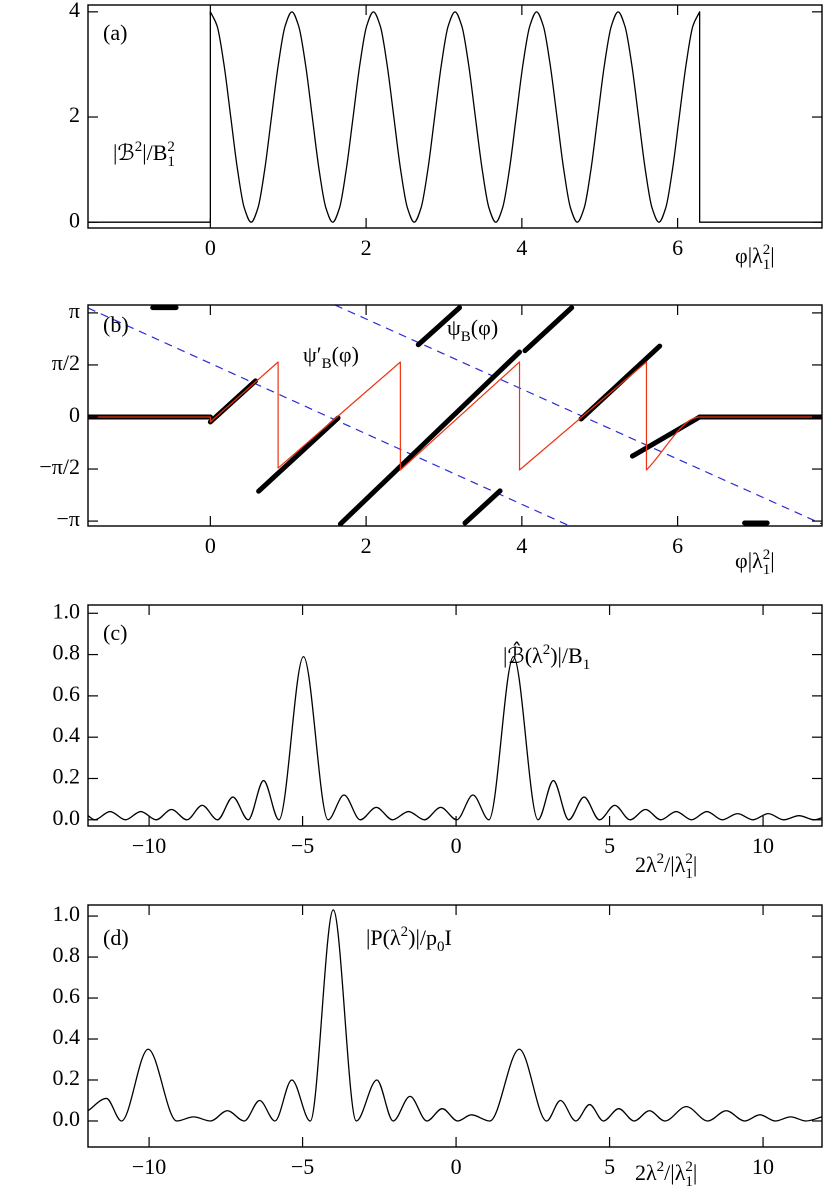 The width and height of the screenshot is (830, 1200). Describe the element at coordinates (74, 11) in the screenshot. I see `y-tick-label: 4` at that location.